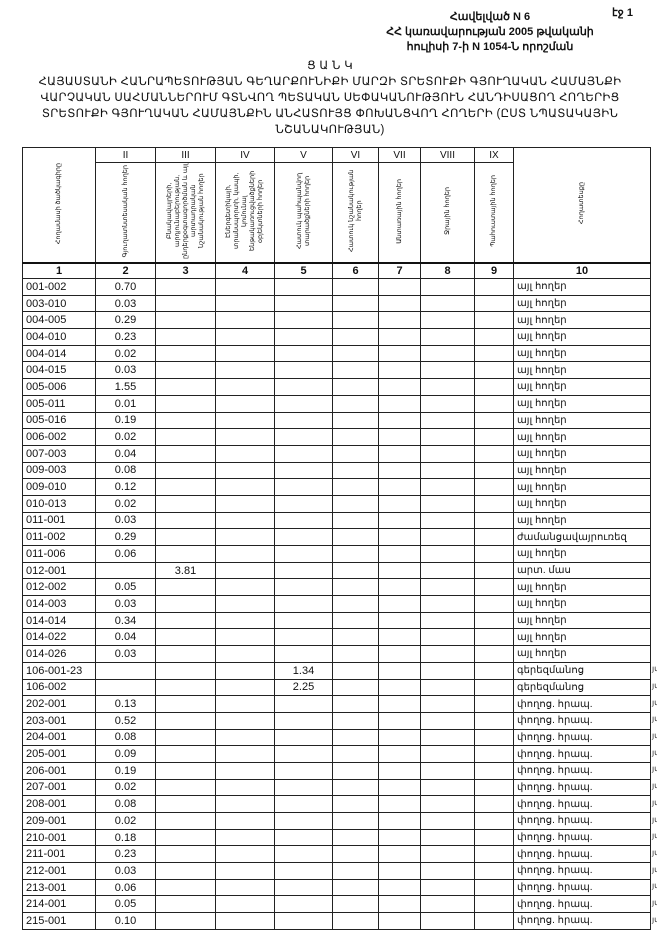 This screenshot has height=945, width=657. What do you see at coordinates (336, 854) in the screenshot?
I see `table-row: 211-001 0.23 փողոց. հրապ.` at bounding box center [336, 854].